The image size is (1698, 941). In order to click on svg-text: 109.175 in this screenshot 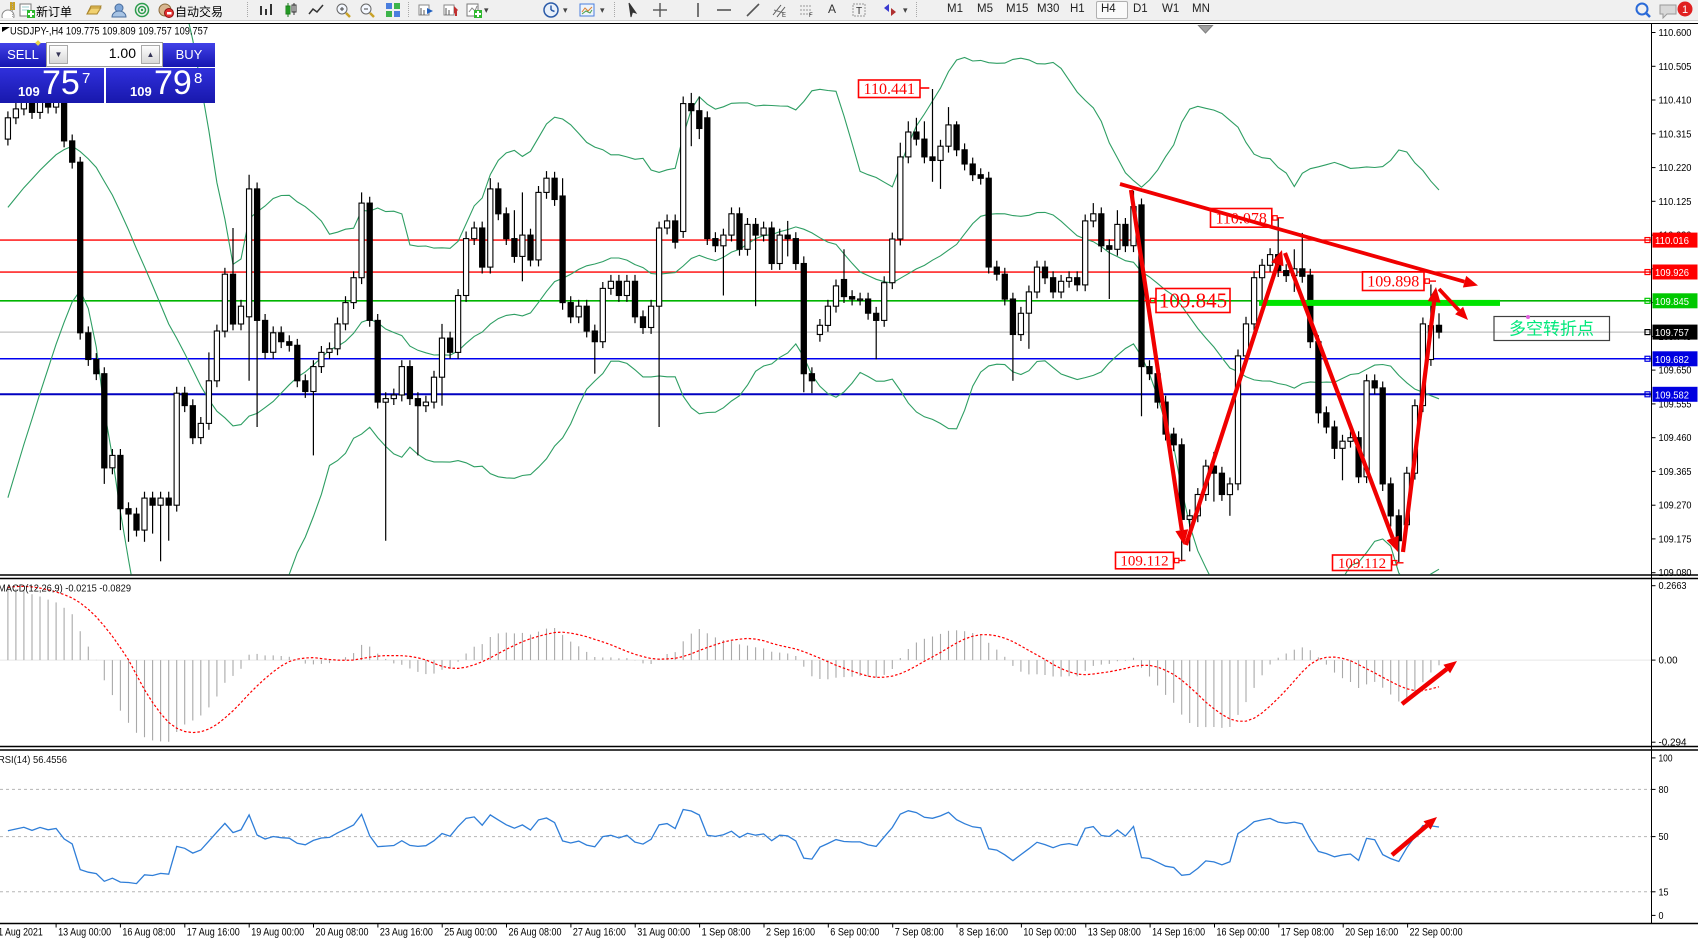, I will do `click(1675, 539)`.